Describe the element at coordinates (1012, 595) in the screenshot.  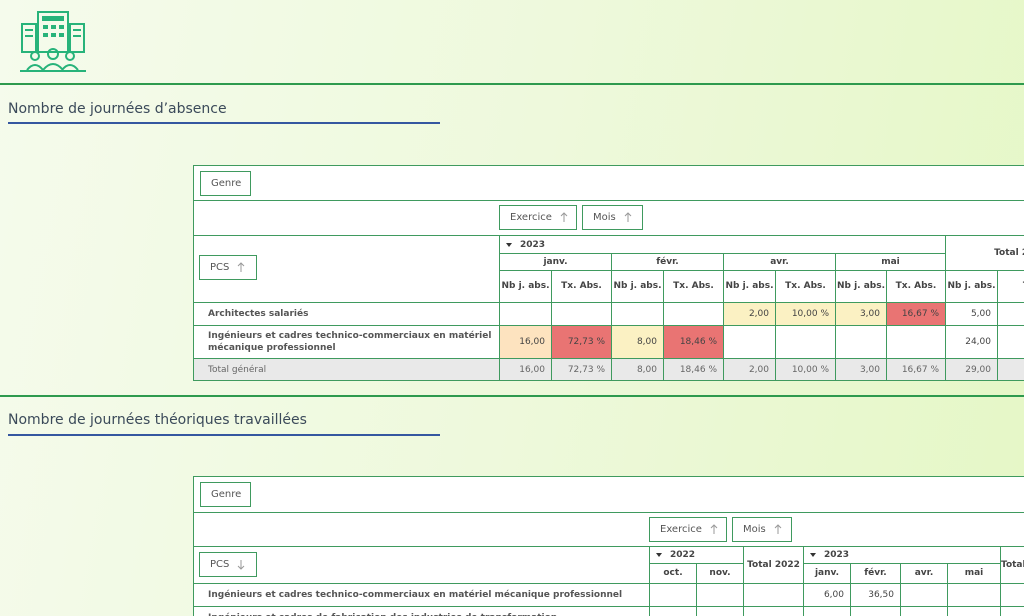
I see `value-cell: 4` at that location.